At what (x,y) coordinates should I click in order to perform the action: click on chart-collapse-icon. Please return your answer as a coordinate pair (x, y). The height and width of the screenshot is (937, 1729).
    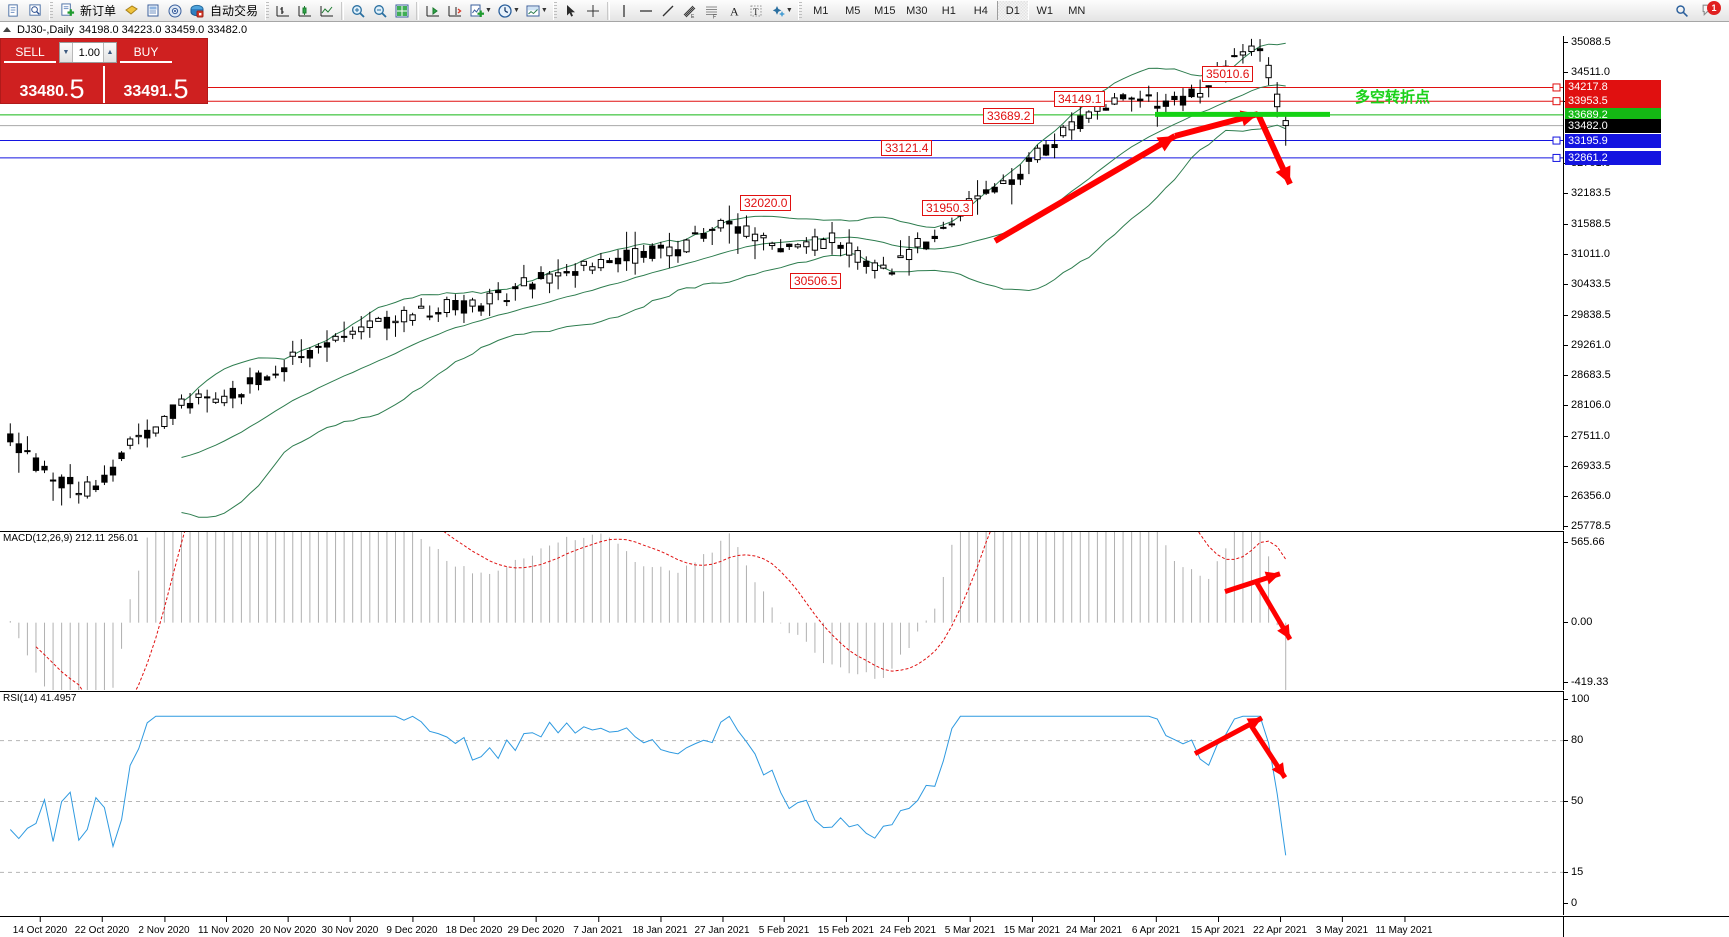
    Looking at the image, I should click on (7, 29).